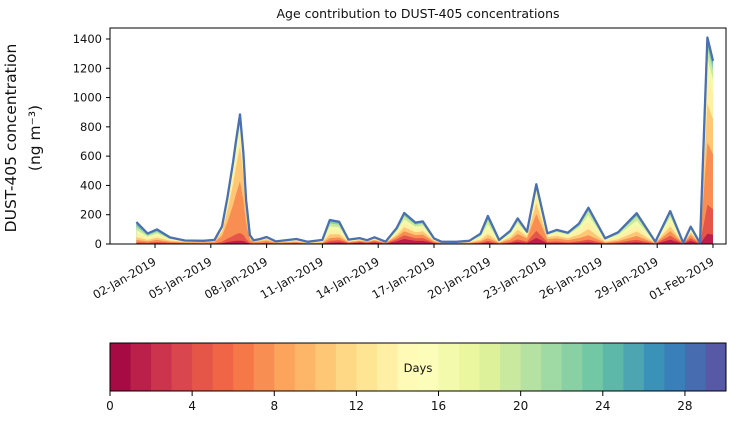 The image size is (739, 425). I want to click on colorbar-tick-label: 0, so click(110, 406).